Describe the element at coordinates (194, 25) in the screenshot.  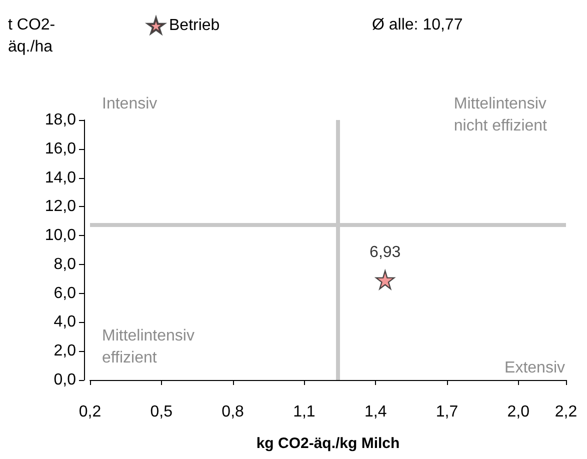
I see `legend-label: Betrieb` at that location.